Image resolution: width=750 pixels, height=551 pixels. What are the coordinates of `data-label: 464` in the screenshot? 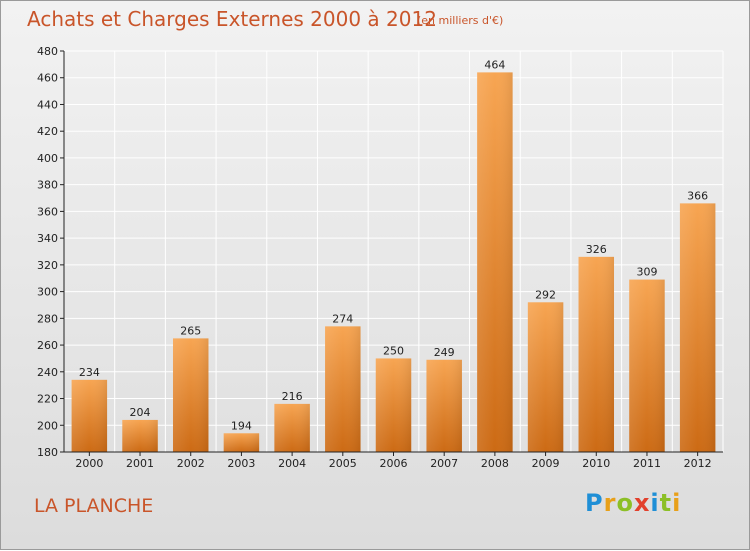 It's located at (494, 64).